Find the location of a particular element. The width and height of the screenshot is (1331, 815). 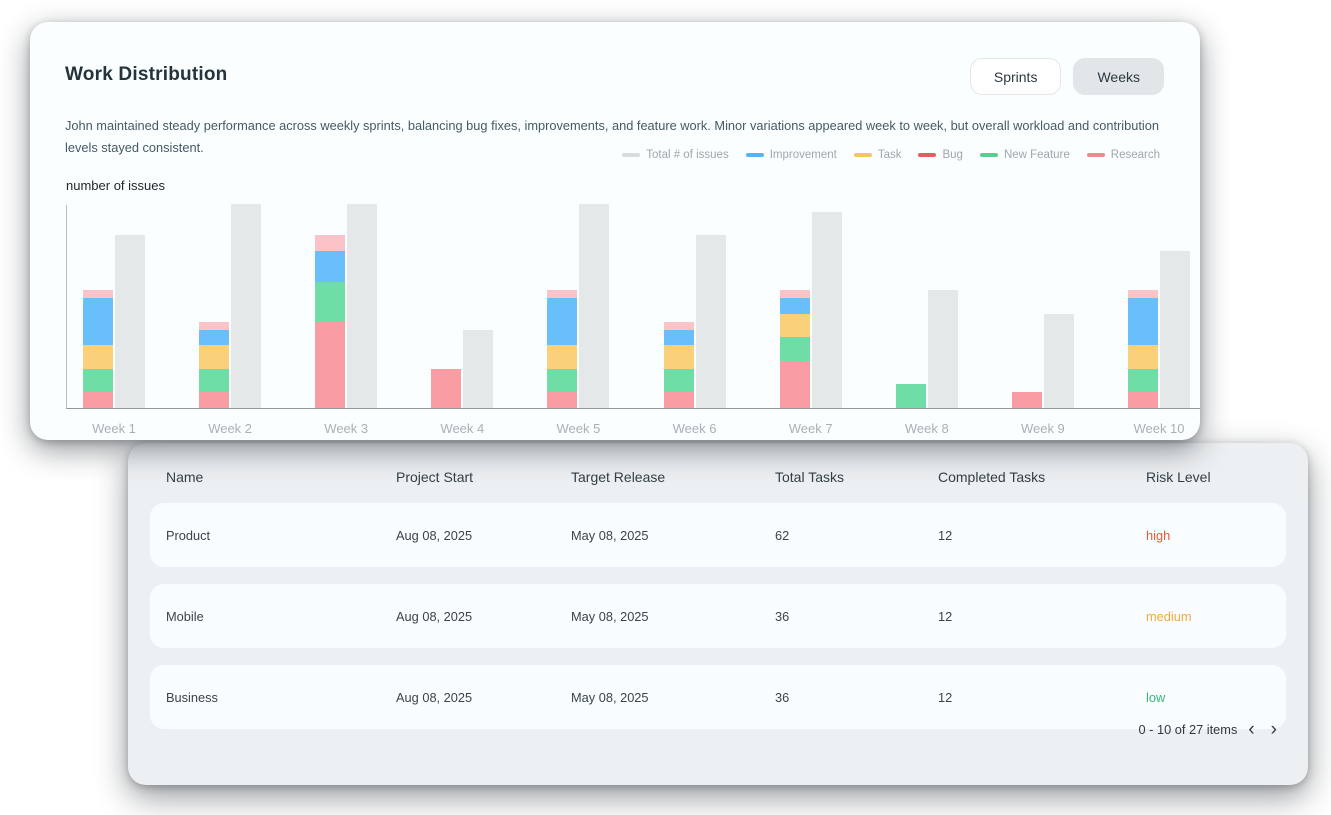

chevron-left-icon: ‹ is located at coordinates (1251, 729).